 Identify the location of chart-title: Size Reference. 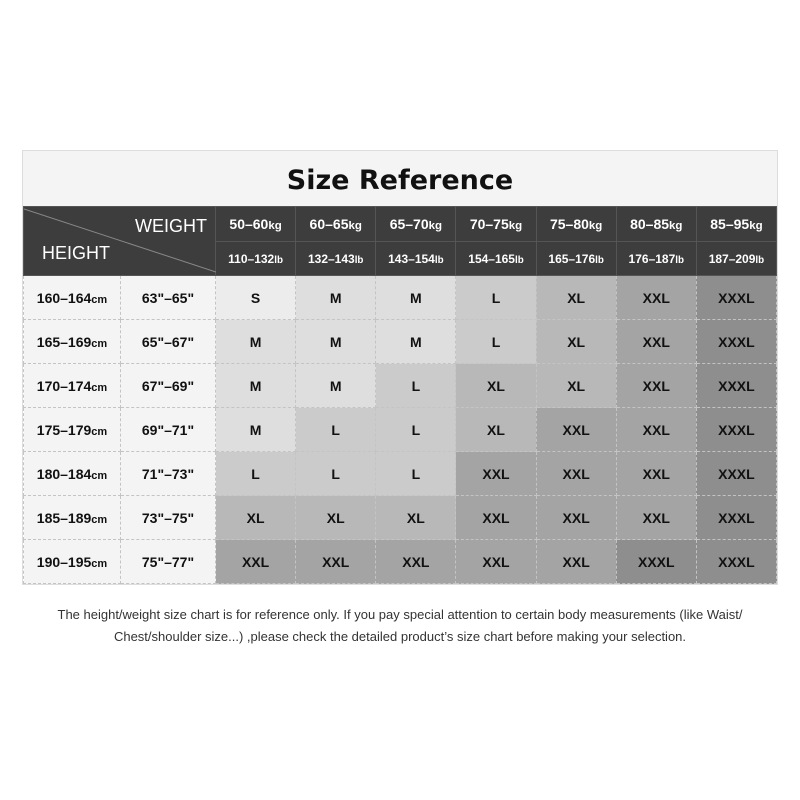
(400, 178).